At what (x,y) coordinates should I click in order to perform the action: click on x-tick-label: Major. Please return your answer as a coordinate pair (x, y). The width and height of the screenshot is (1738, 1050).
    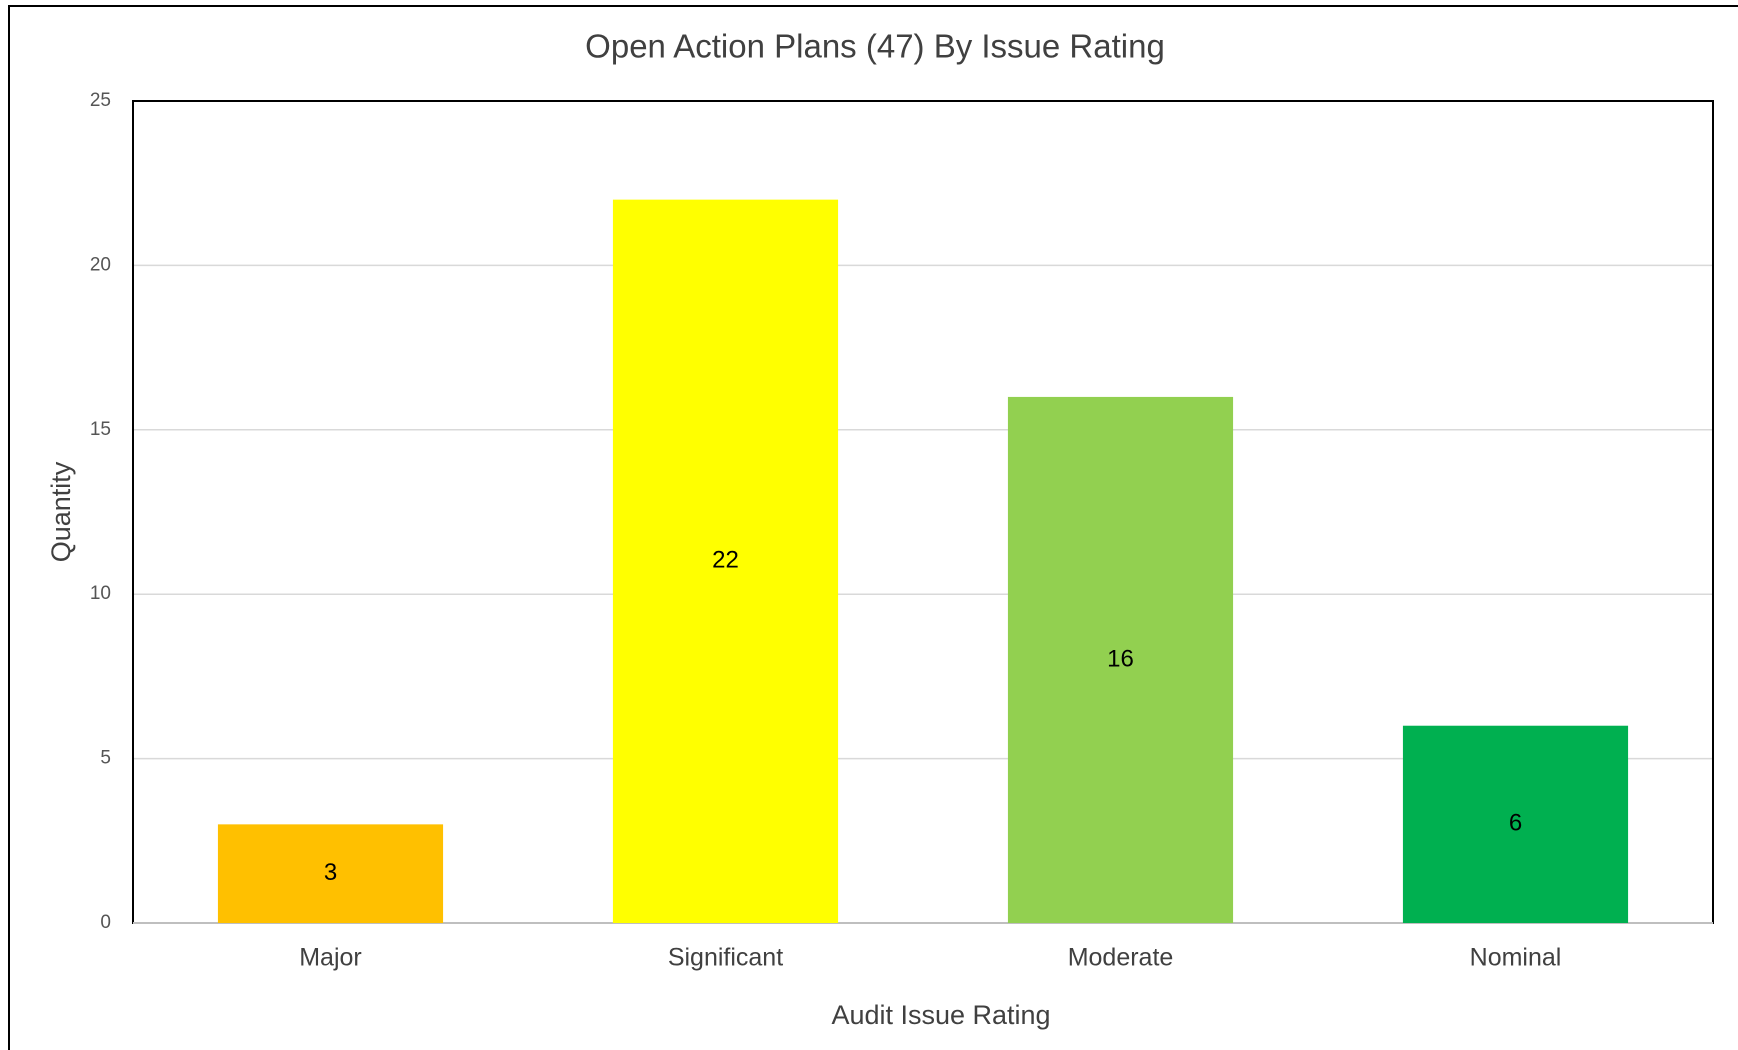
    Looking at the image, I should click on (330, 958).